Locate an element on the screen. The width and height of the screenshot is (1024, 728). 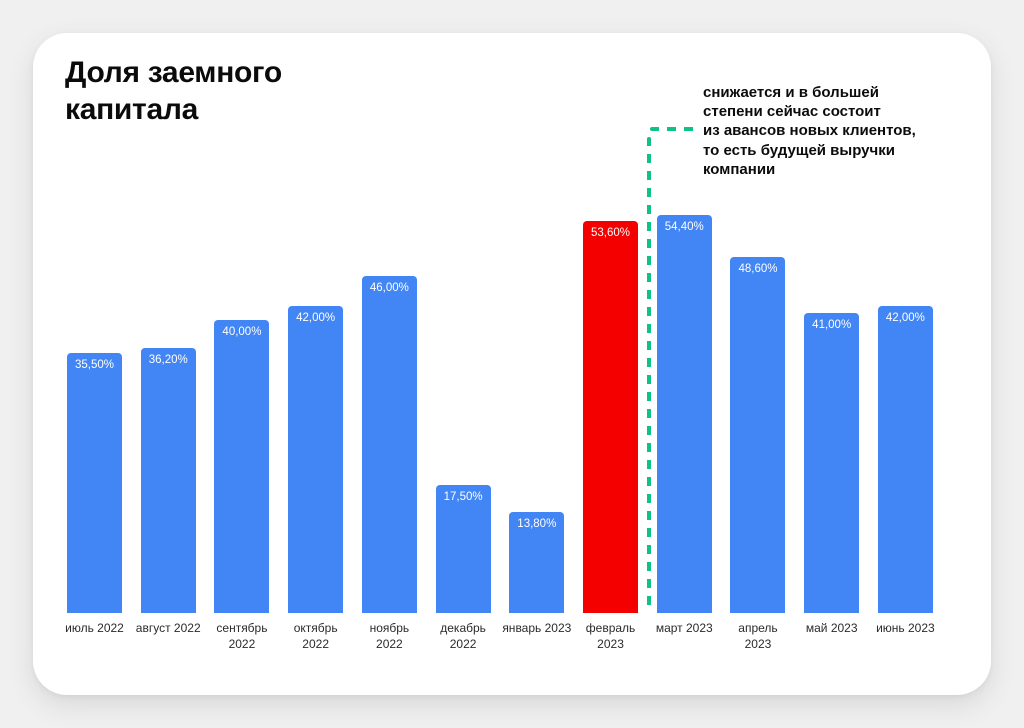
bar-column: 17,50% декабрь 2022 is located at coordinates (463, 424).